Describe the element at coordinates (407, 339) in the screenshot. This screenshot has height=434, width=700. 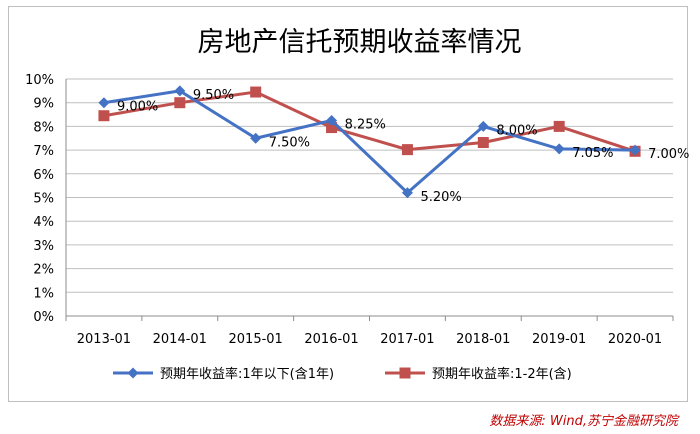
I see `x-tick-label: 2017-01` at that location.